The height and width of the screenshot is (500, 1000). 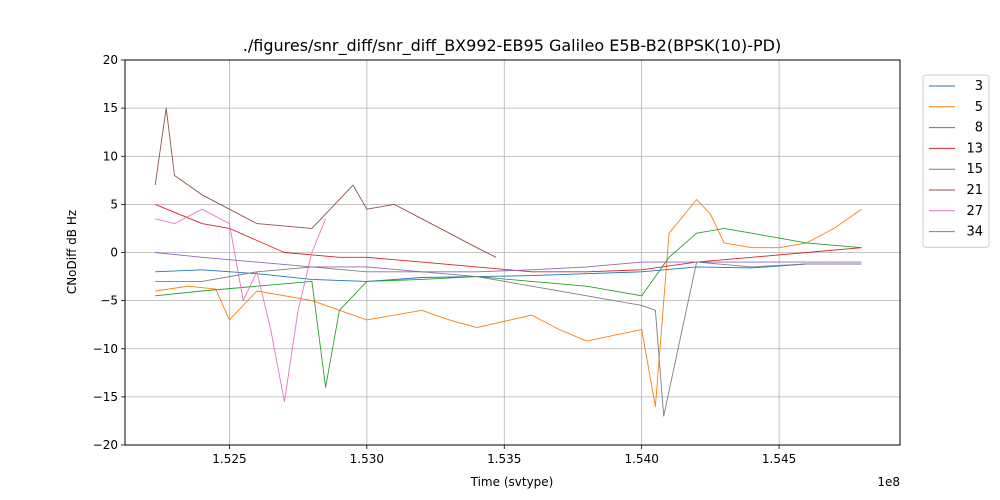 What do you see at coordinates (641, 459) in the screenshot?
I see `x-tick-label: 1.540` at bounding box center [641, 459].